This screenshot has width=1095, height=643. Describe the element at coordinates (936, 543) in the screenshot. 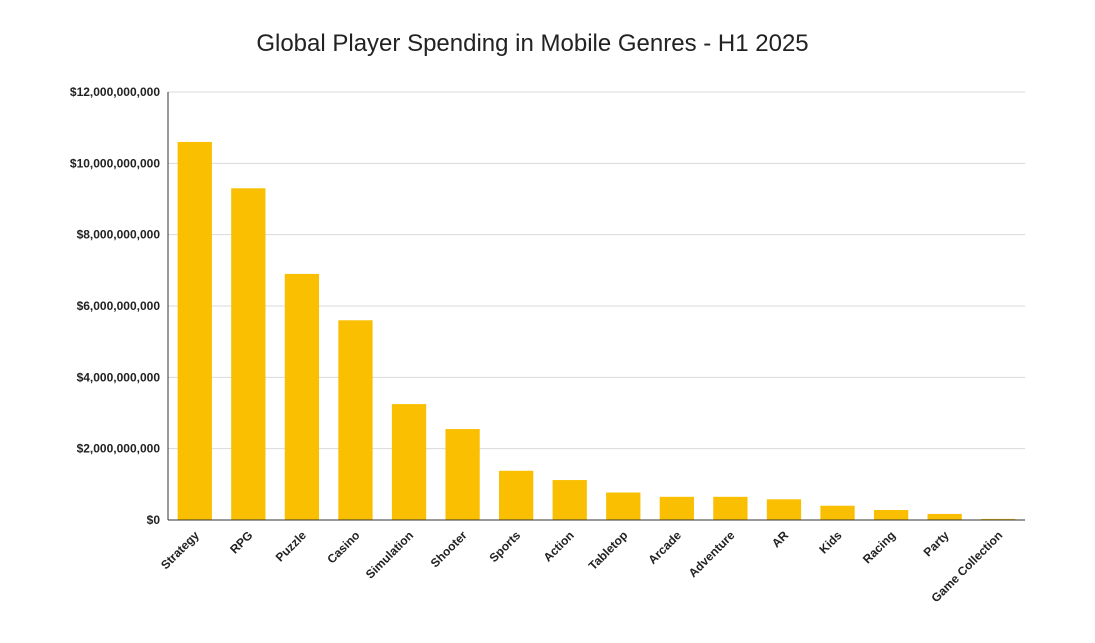

I see `x-tick-label: Party` at that location.